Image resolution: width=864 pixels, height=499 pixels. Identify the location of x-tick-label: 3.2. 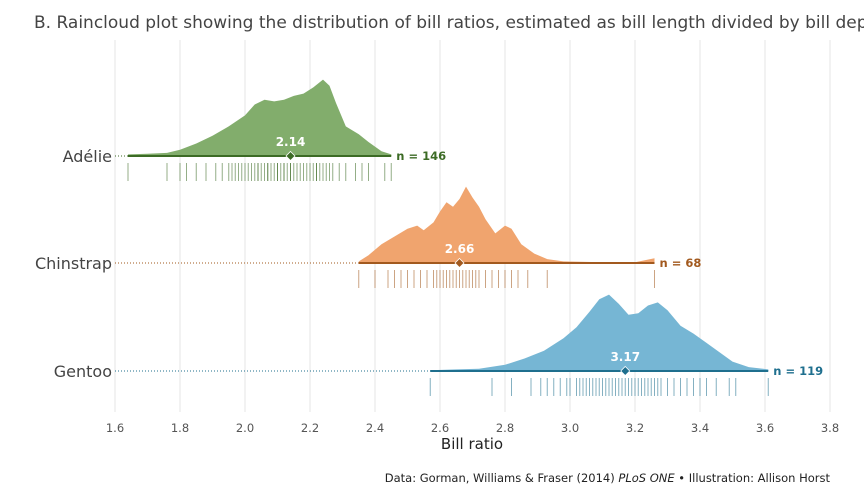
(635, 428).